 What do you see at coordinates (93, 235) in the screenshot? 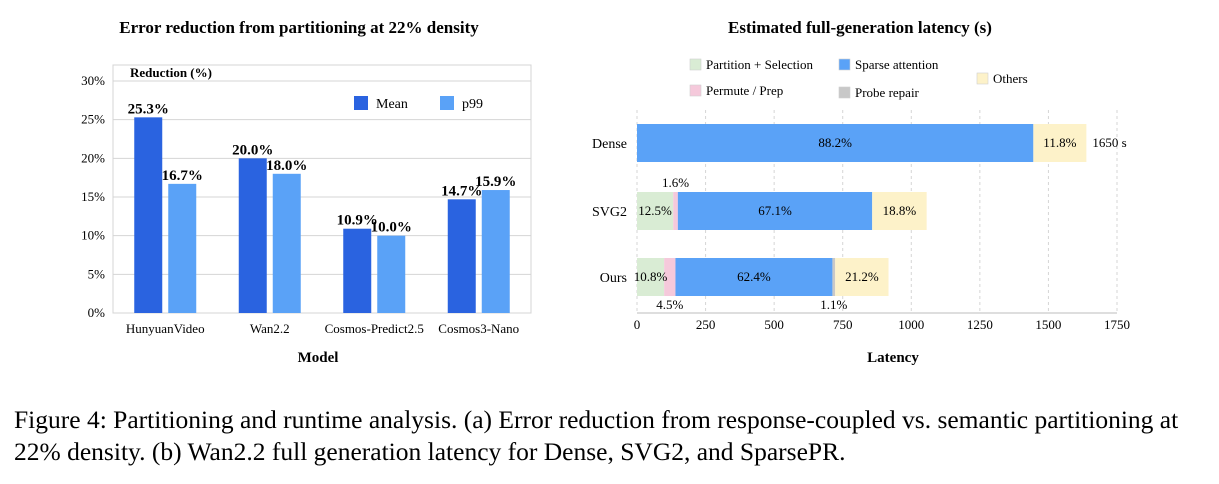
I see `left-y-tick-label: 10%` at bounding box center [93, 235].